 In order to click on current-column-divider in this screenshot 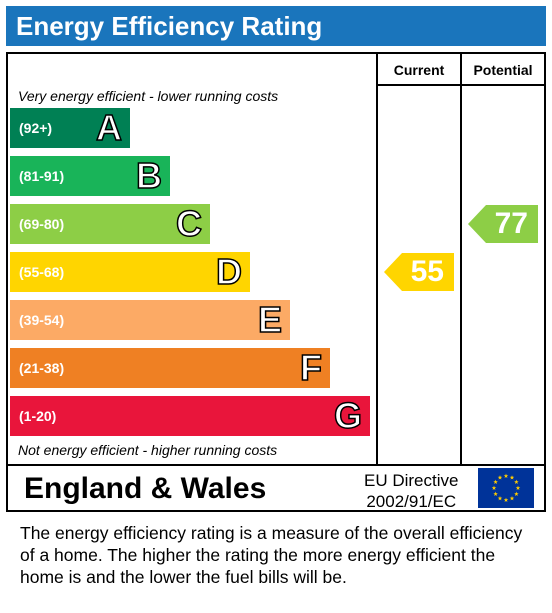, I will do `click(377, 259)`.